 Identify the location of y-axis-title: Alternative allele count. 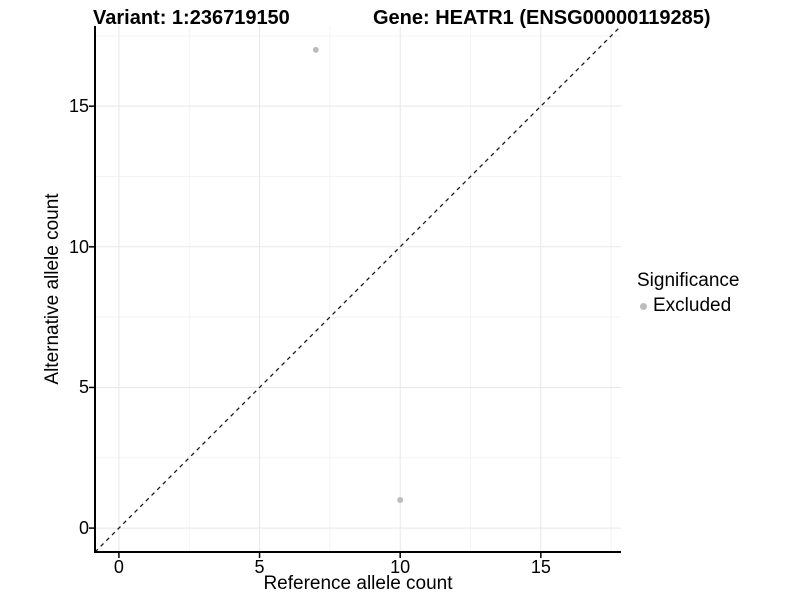
(52, 289).